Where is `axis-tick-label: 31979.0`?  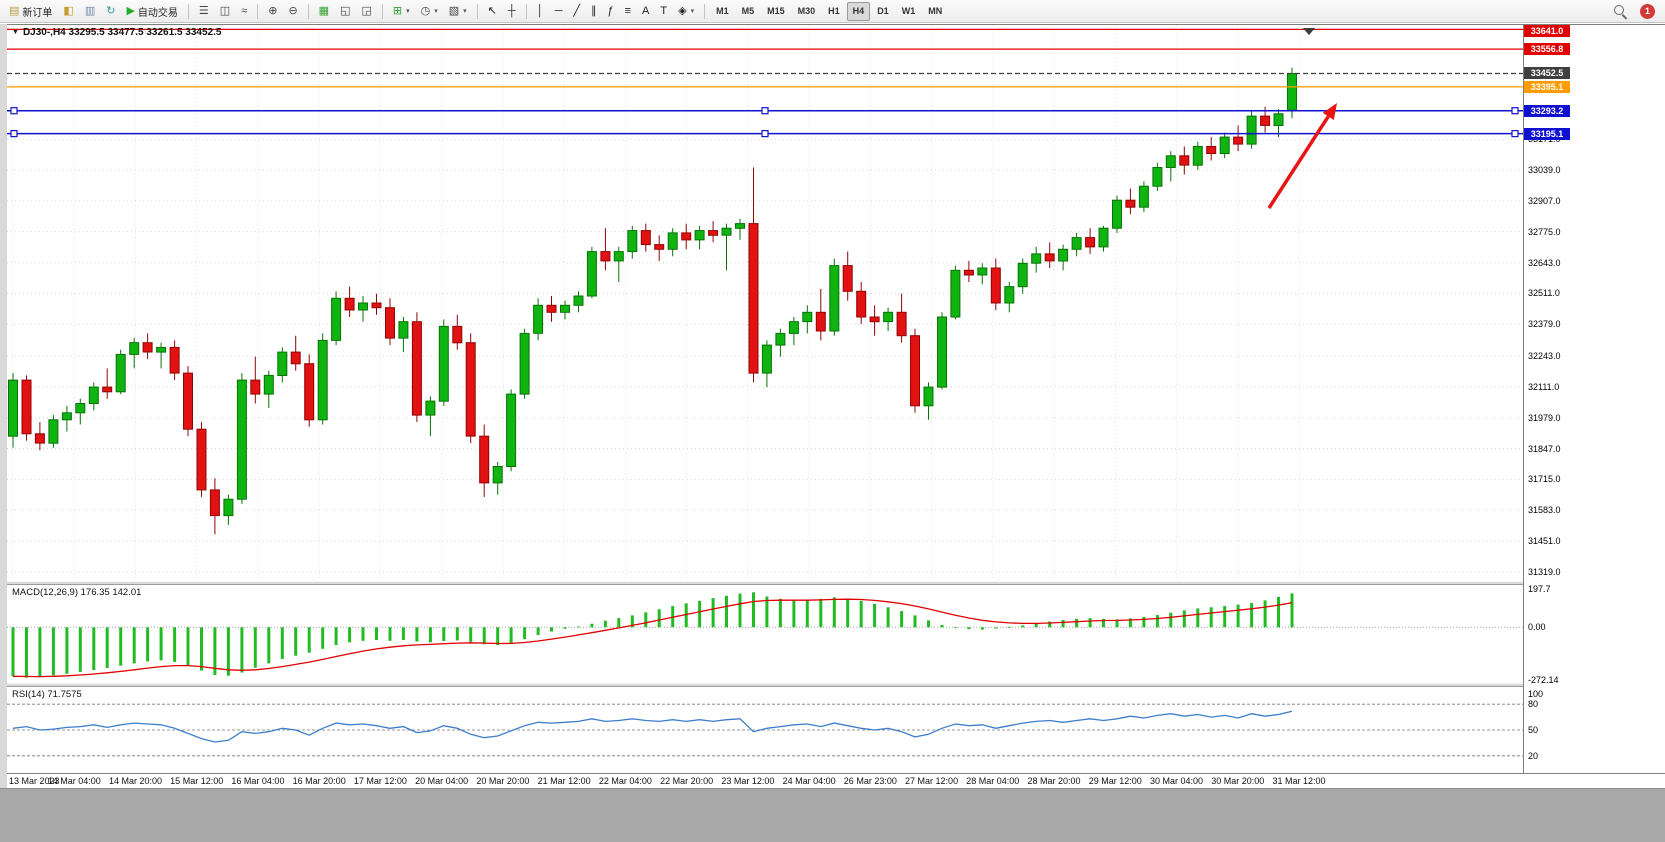
axis-tick-label: 31979.0 is located at coordinates (1544, 417).